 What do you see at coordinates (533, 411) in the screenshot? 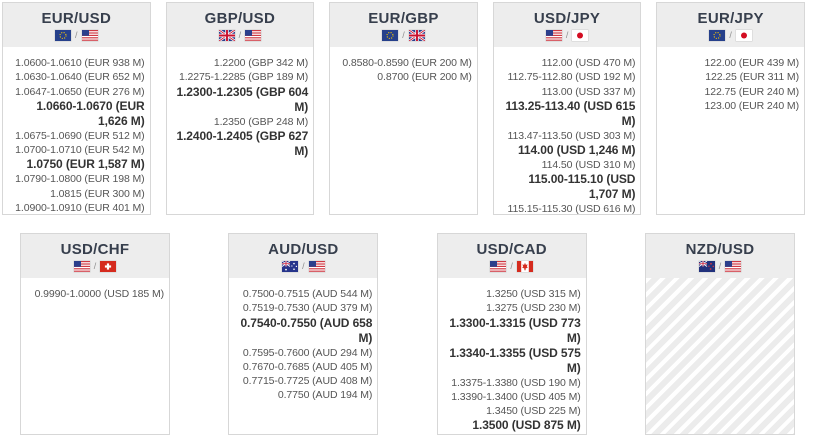
I see `expiry-entry: 1.3450 (USD 225 M)` at bounding box center [533, 411].